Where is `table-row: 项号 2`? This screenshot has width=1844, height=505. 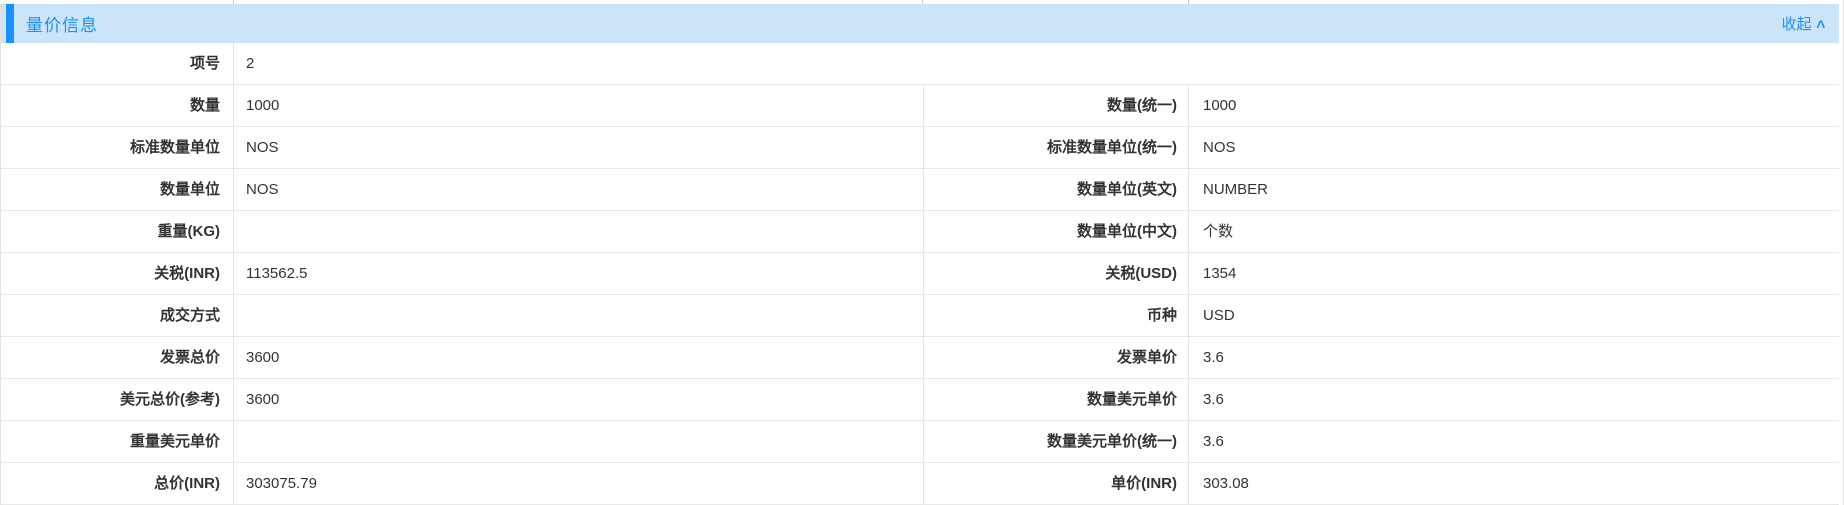 table-row: 项号 2 is located at coordinates (920, 64).